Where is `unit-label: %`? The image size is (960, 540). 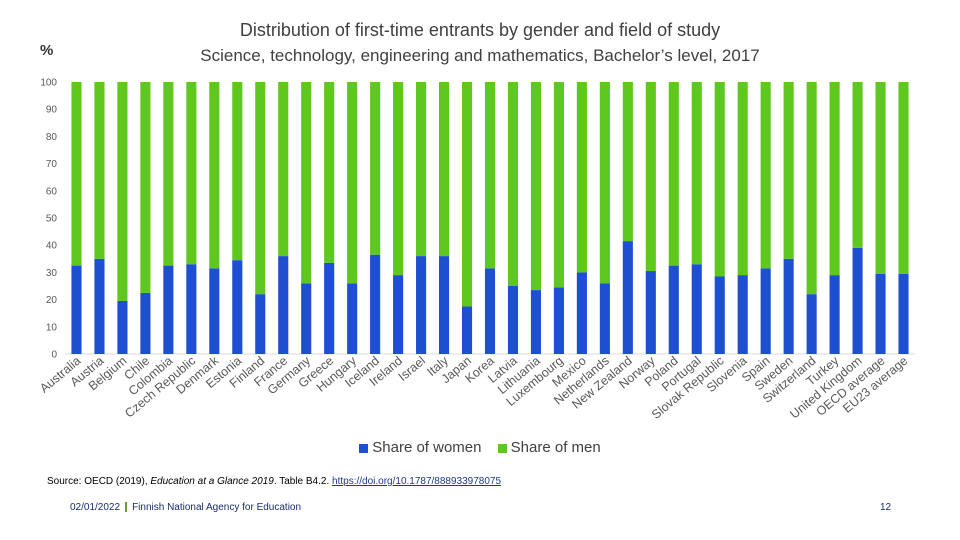 unit-label: % is located at coordinates (47, 50).